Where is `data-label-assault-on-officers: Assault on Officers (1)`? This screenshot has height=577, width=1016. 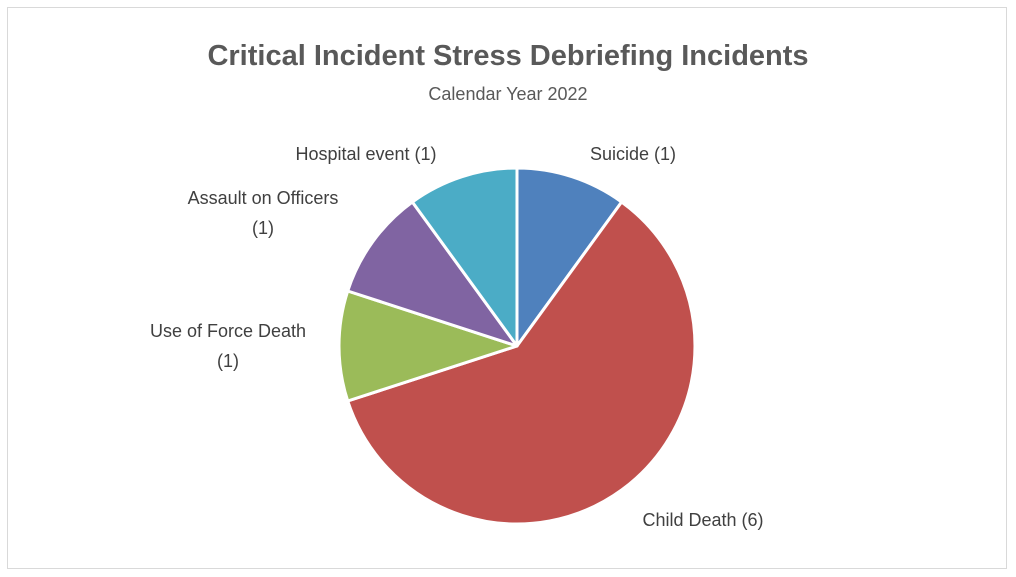 data-label-assault-on-officers: Assault on Officers (1) is located at coordinates (263, 213).